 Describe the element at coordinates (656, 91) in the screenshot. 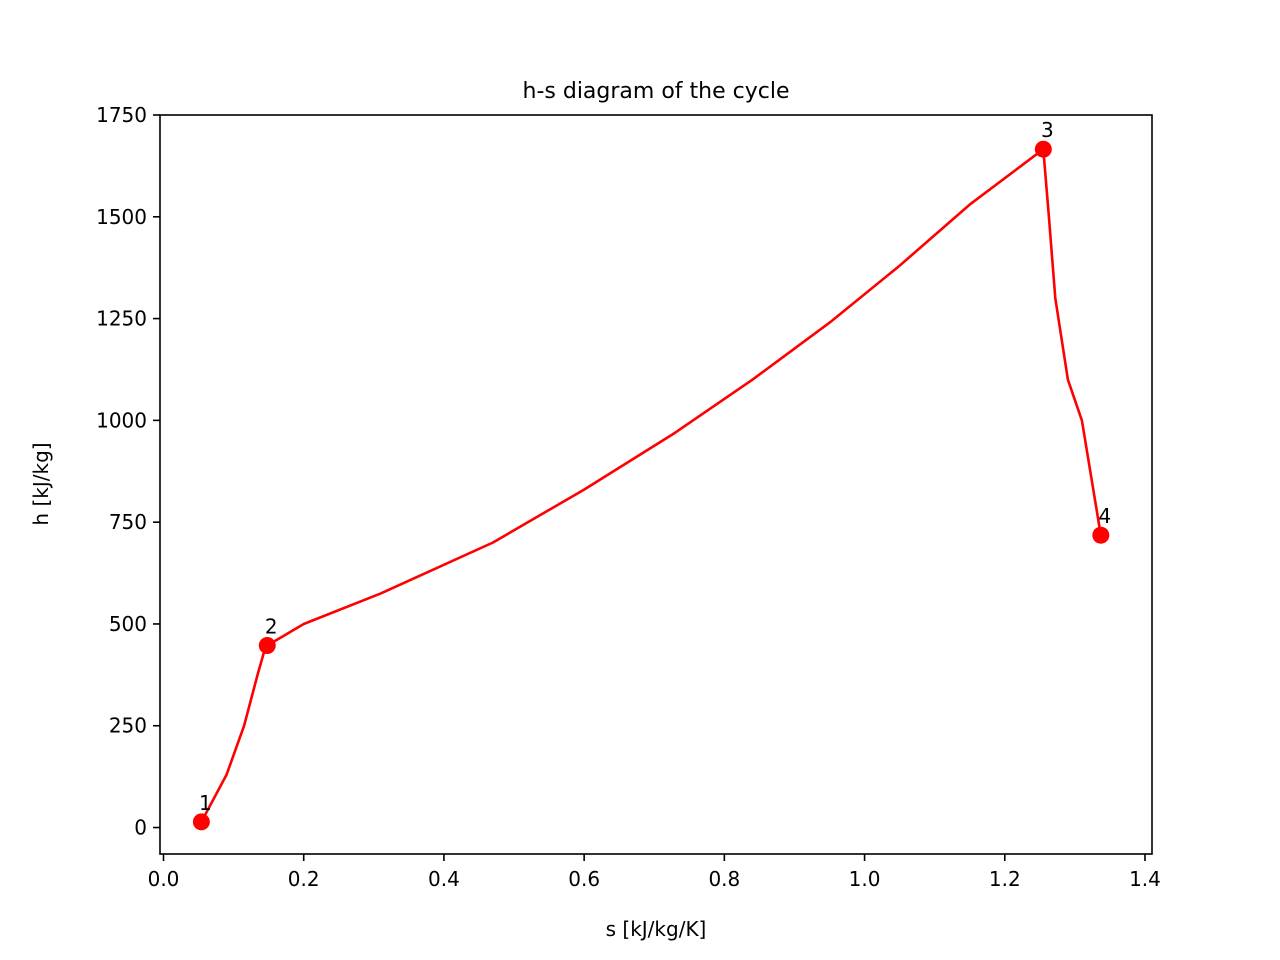

I see `chart-title: h-s diagram of the cycle` at that location.